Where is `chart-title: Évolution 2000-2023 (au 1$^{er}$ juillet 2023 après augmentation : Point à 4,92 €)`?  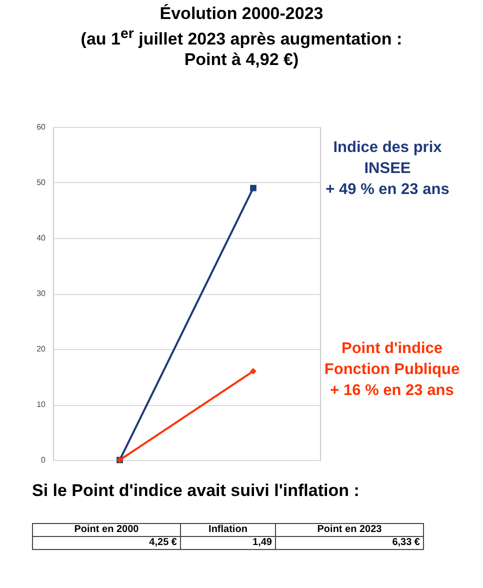 chart-title: Évolution 2000-2023 (au 1$^{er}$ juillet 2023 après augmentation : Point à 4,92 €) is located at coordinates (241, 36).